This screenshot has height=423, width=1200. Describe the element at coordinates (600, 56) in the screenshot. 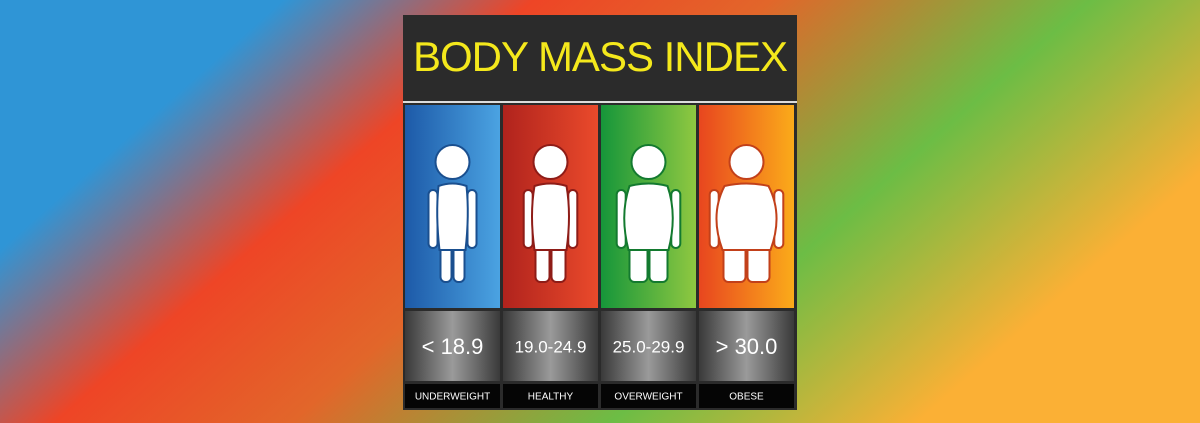

I see `title: BODY MASS INDEX` at that location.